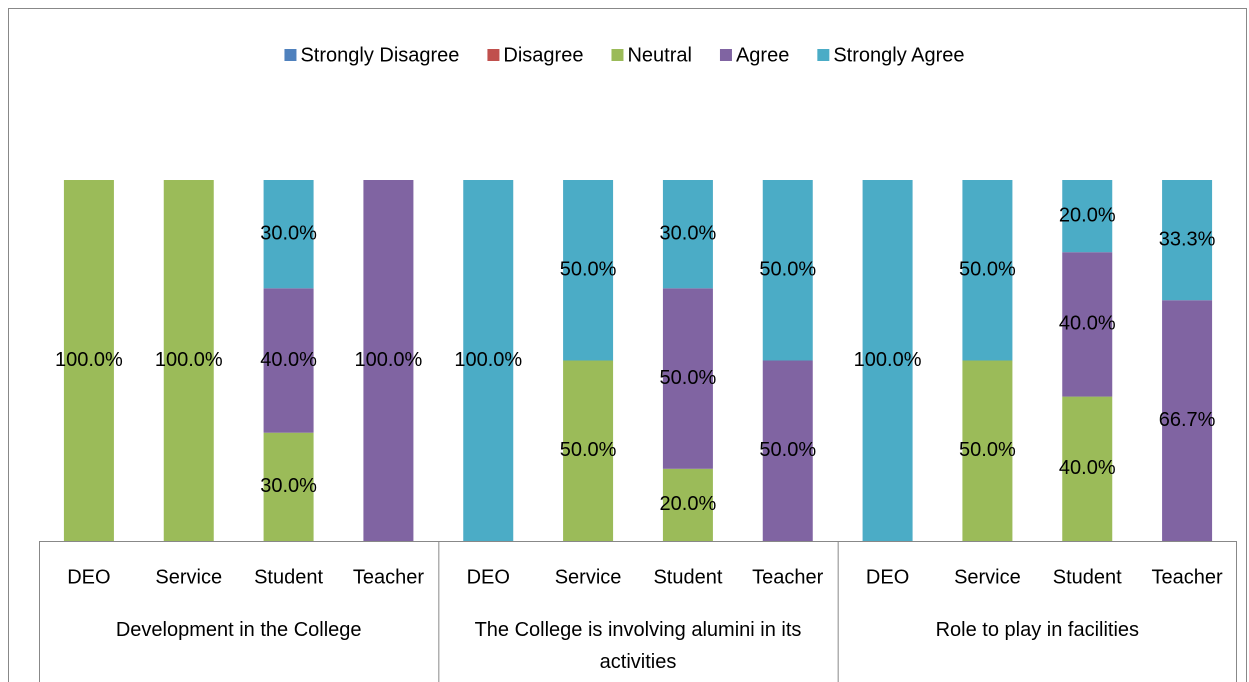 The height and width of the screenshot is (682, 1249). I want to click on legend-label: Disagree, so click(543, 55).